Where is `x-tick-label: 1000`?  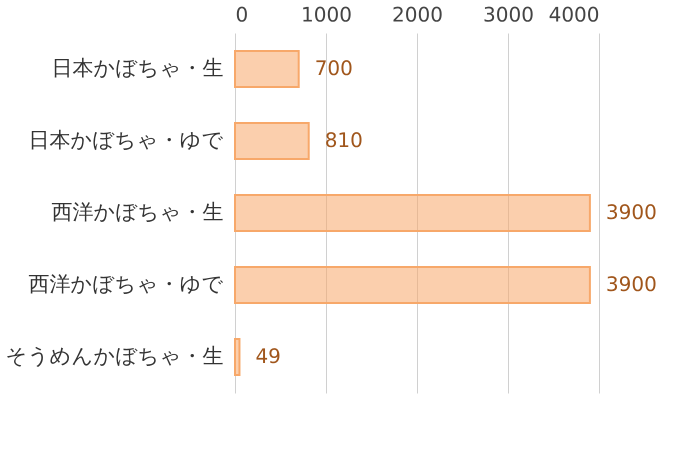
x-tick-label: 1000 is located at coordinates (326, 14).